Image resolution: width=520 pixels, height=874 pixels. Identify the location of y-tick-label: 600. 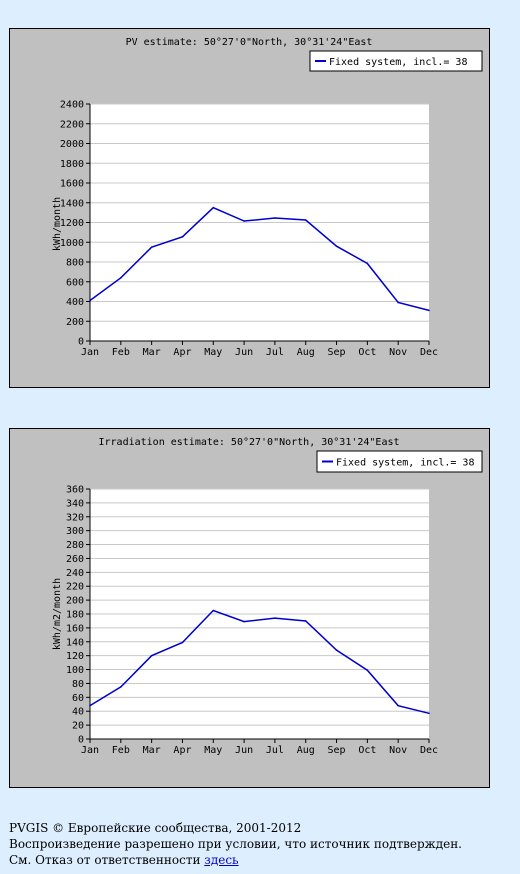
(75, 282).